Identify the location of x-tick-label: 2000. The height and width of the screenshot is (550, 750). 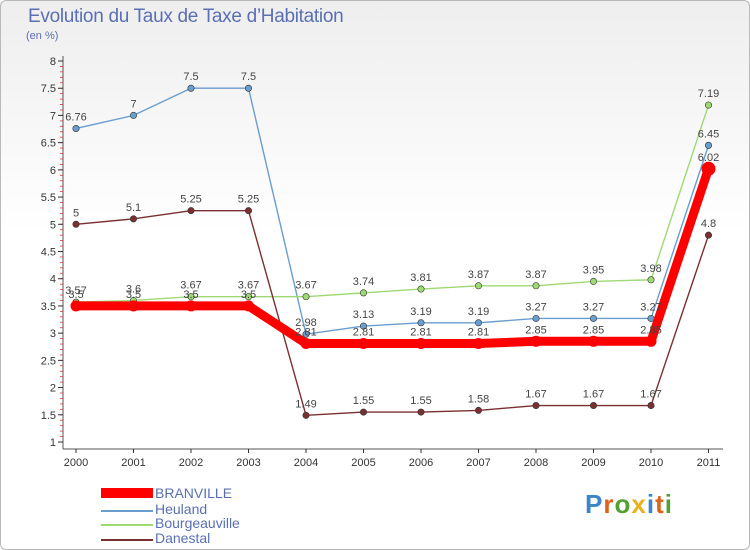
(76, 463).